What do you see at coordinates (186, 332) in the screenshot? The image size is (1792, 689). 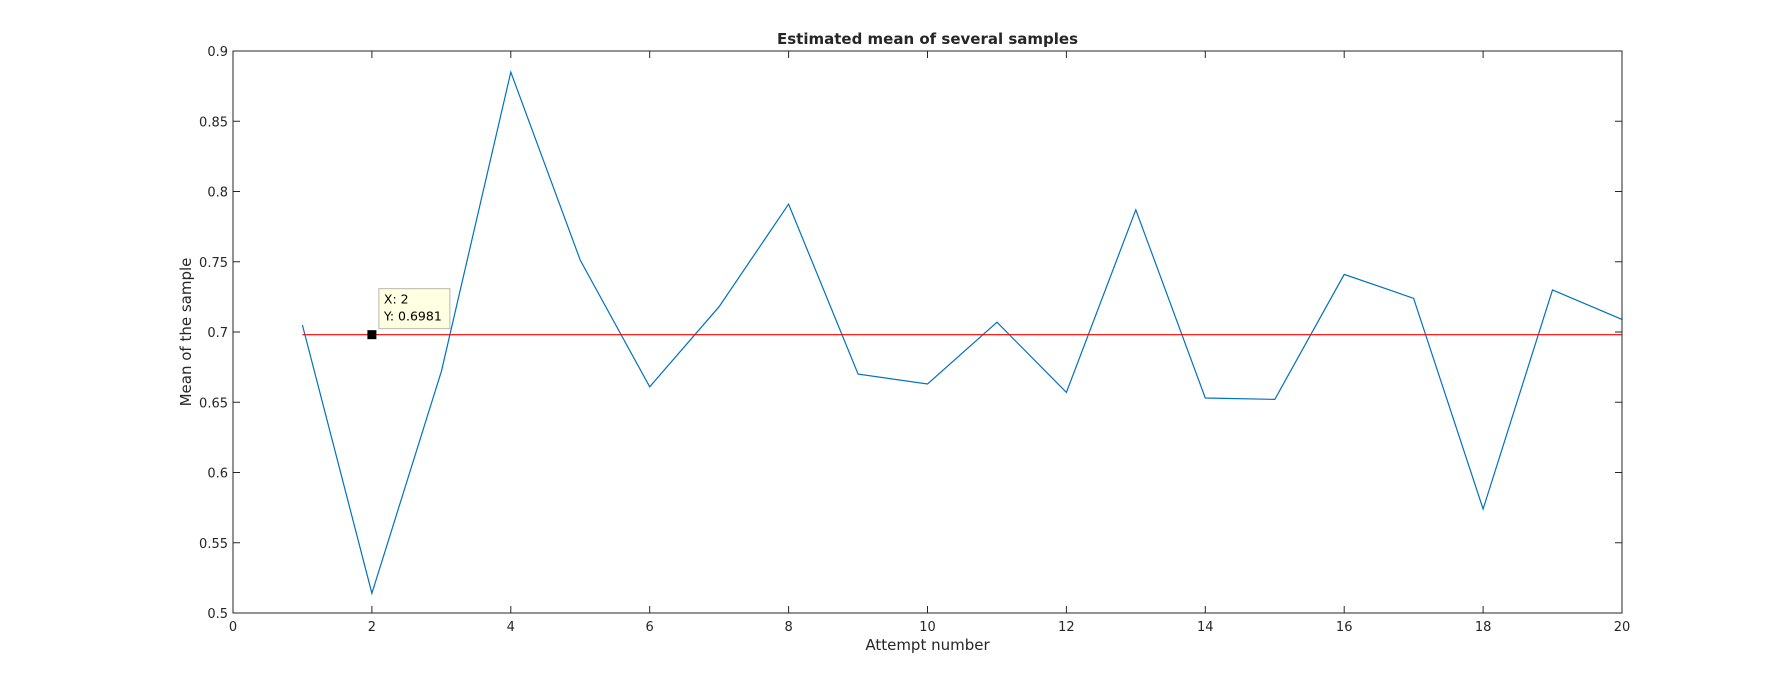 I see `y-axis-label: Mean of the sample` at bounding box center [186, 332].